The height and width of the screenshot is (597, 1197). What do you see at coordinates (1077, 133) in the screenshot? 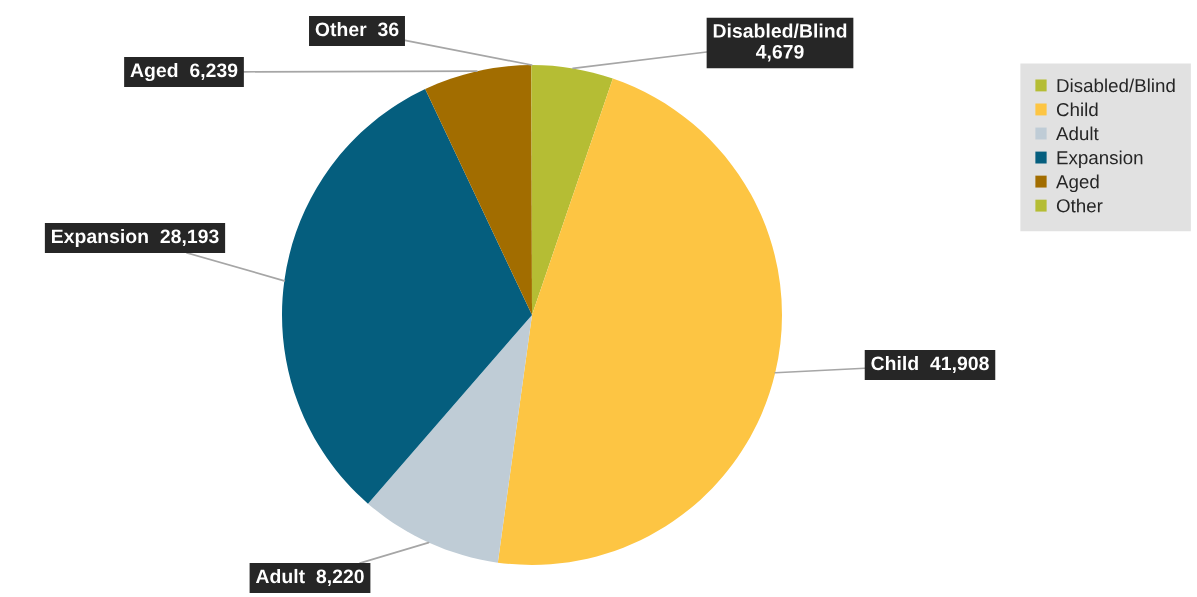
I see `legend-label: Adult` at bounding box center [1077, 133].